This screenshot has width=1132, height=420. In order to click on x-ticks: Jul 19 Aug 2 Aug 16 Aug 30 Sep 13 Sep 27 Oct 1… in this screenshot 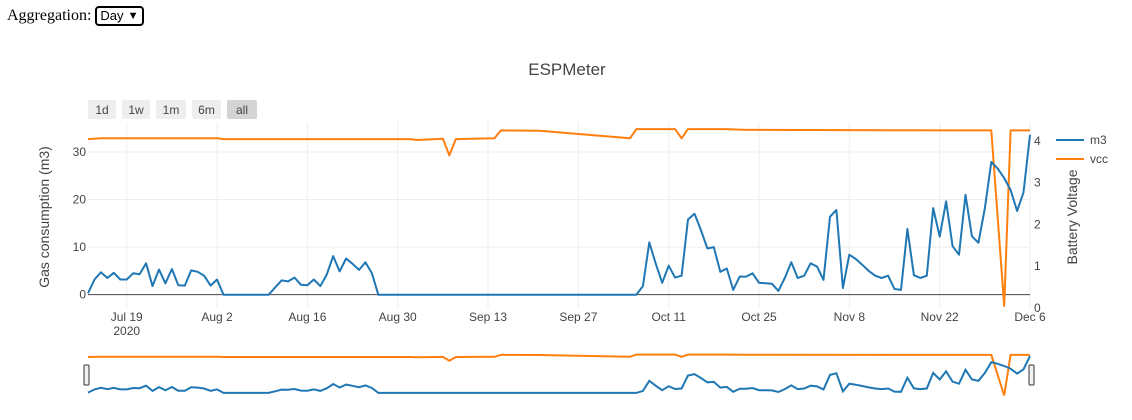, I will do `click(578, 324)`.